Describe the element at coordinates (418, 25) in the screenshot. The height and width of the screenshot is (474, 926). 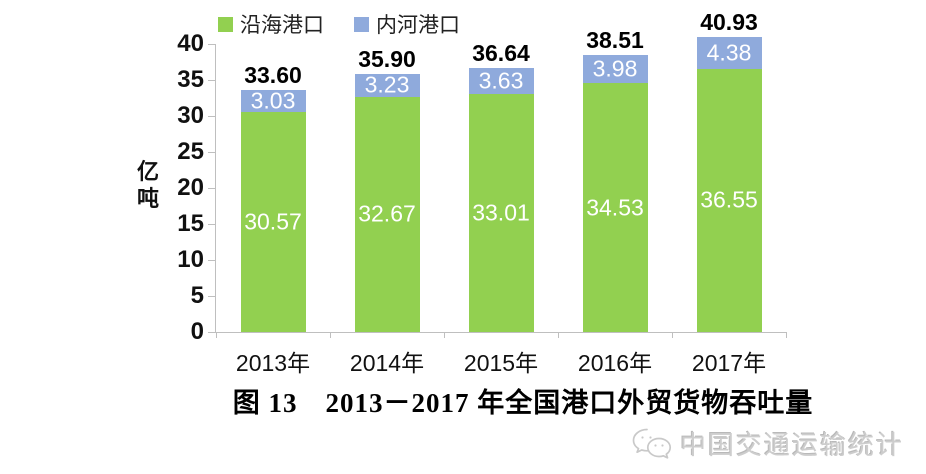
I see `inland-river-ports-label: 内河港口` at that location.